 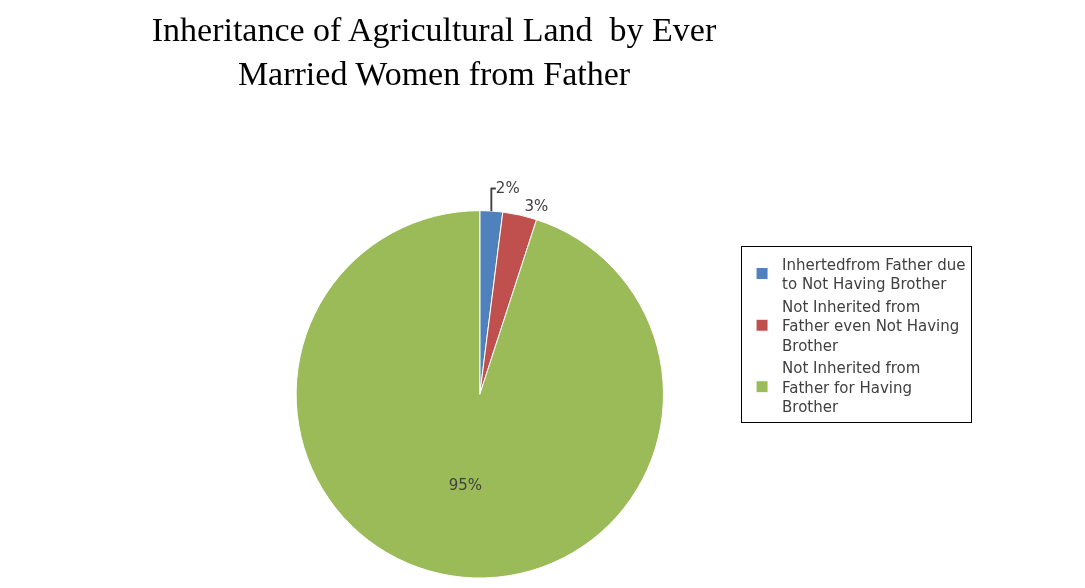 I want to click on data-label: 2%, so click(x=507, y=188).